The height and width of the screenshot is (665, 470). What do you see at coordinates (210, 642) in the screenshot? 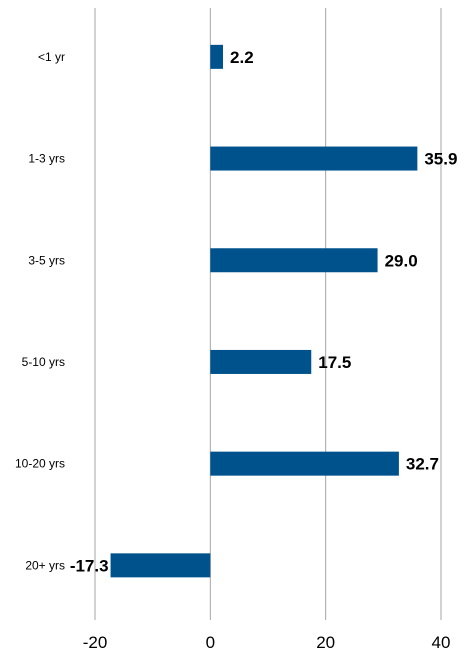
I see `x-tick-label: 0` at bounding box center [210, 642].